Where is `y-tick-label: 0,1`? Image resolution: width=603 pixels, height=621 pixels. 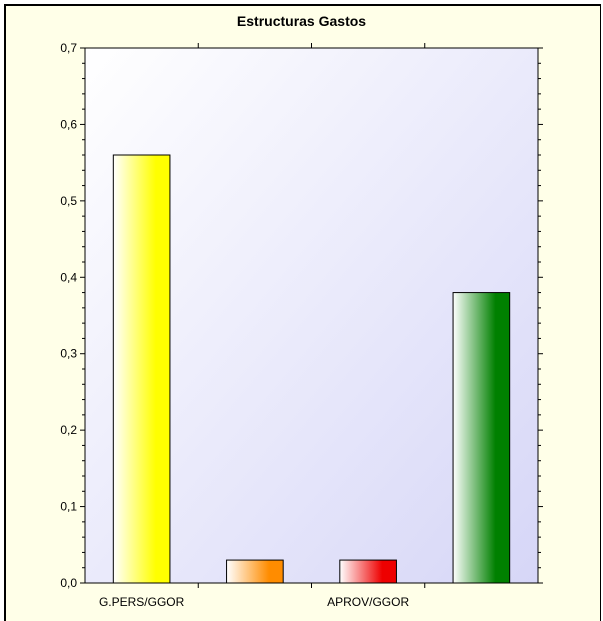
y-tick-label: 0,1 is located at coordinates (68, 507).